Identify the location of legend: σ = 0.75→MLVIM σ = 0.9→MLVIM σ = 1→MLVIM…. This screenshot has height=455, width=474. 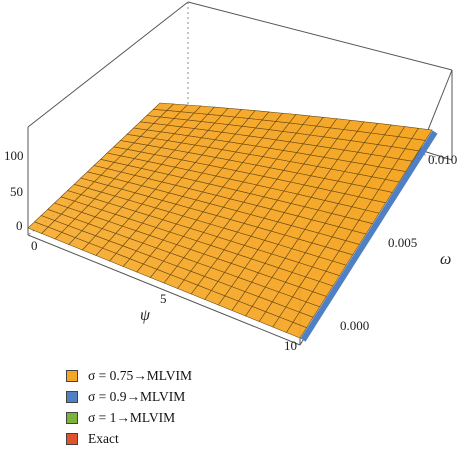
(129, 408).